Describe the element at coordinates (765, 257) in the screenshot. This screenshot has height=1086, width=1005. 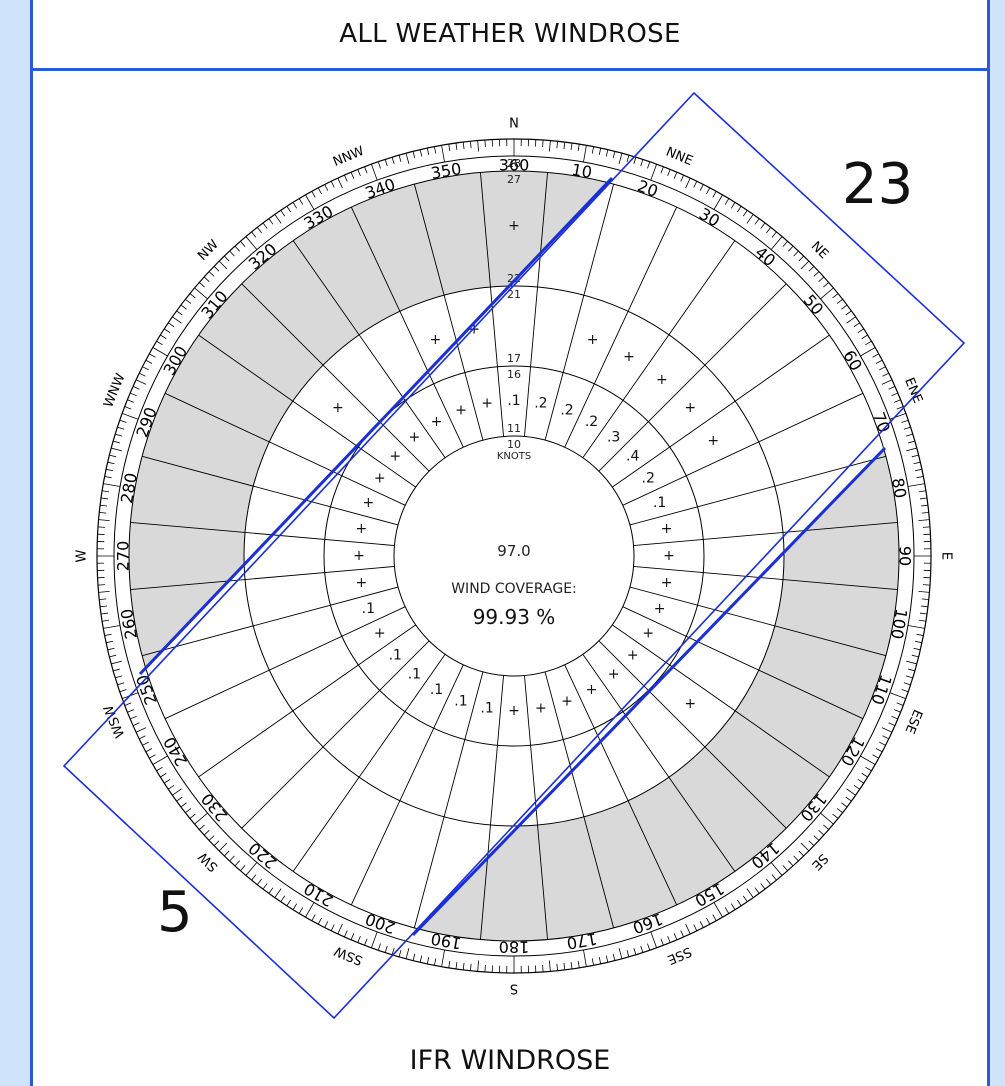
I see `compass-degree-label: 40` at that location.